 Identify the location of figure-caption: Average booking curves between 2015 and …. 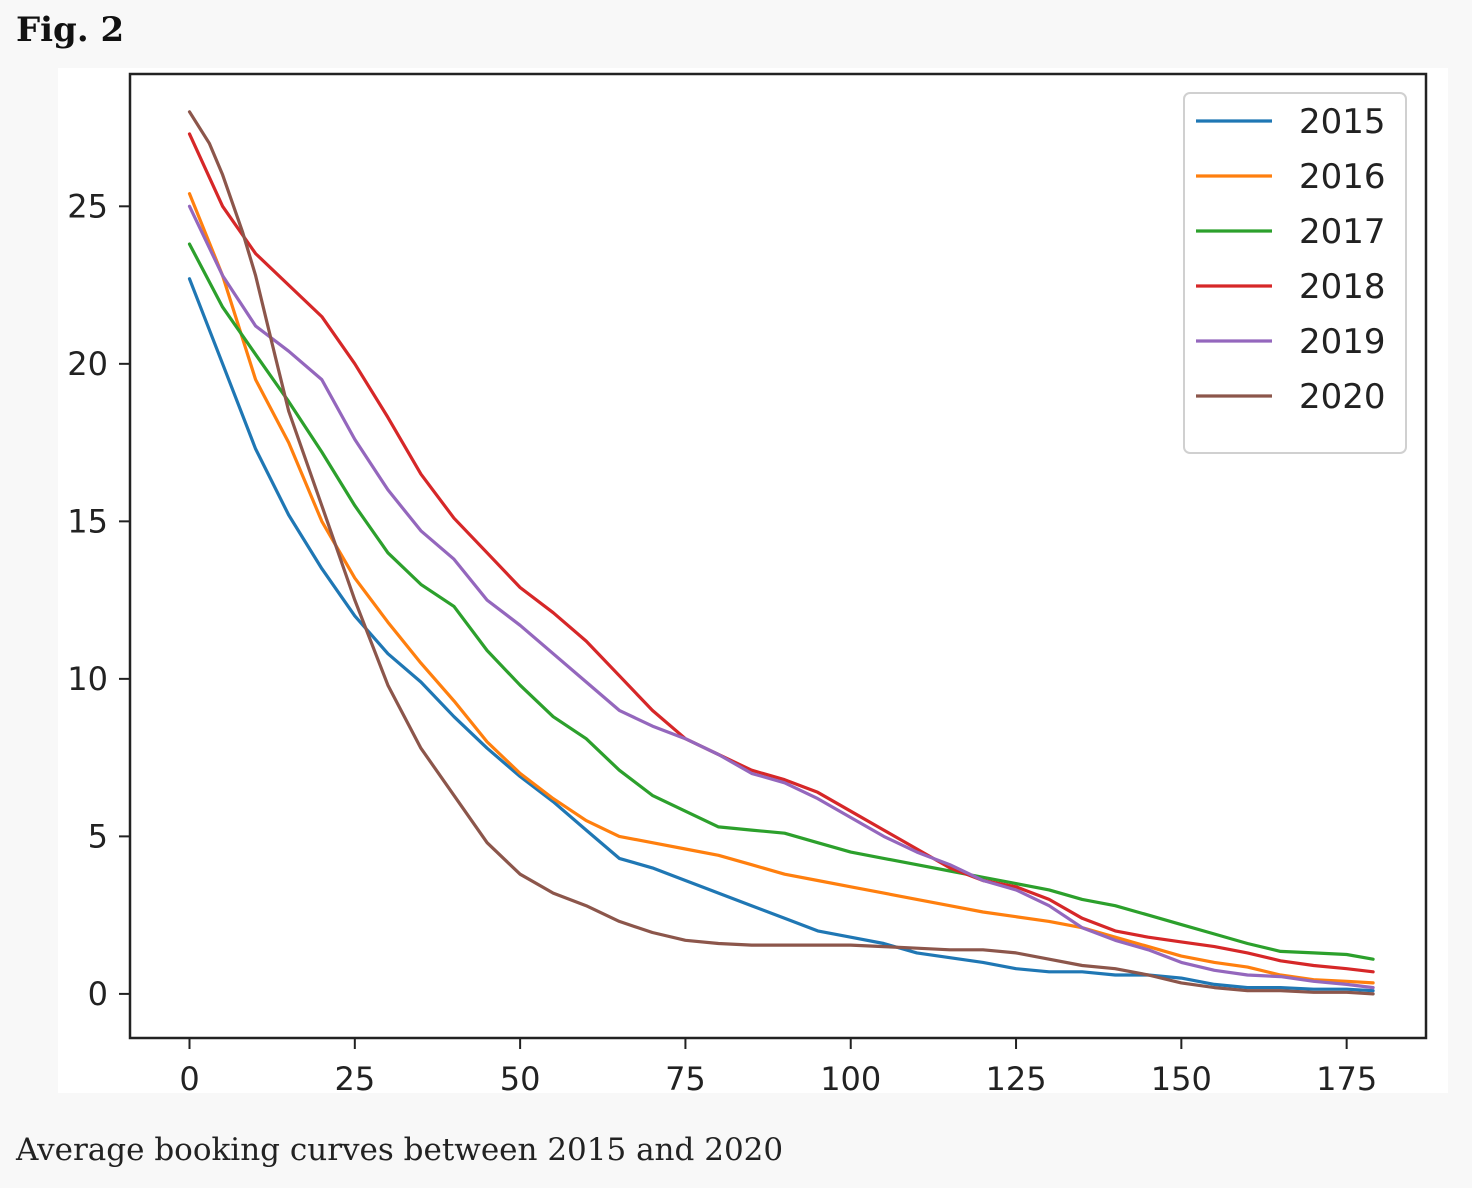
(400, 1150).